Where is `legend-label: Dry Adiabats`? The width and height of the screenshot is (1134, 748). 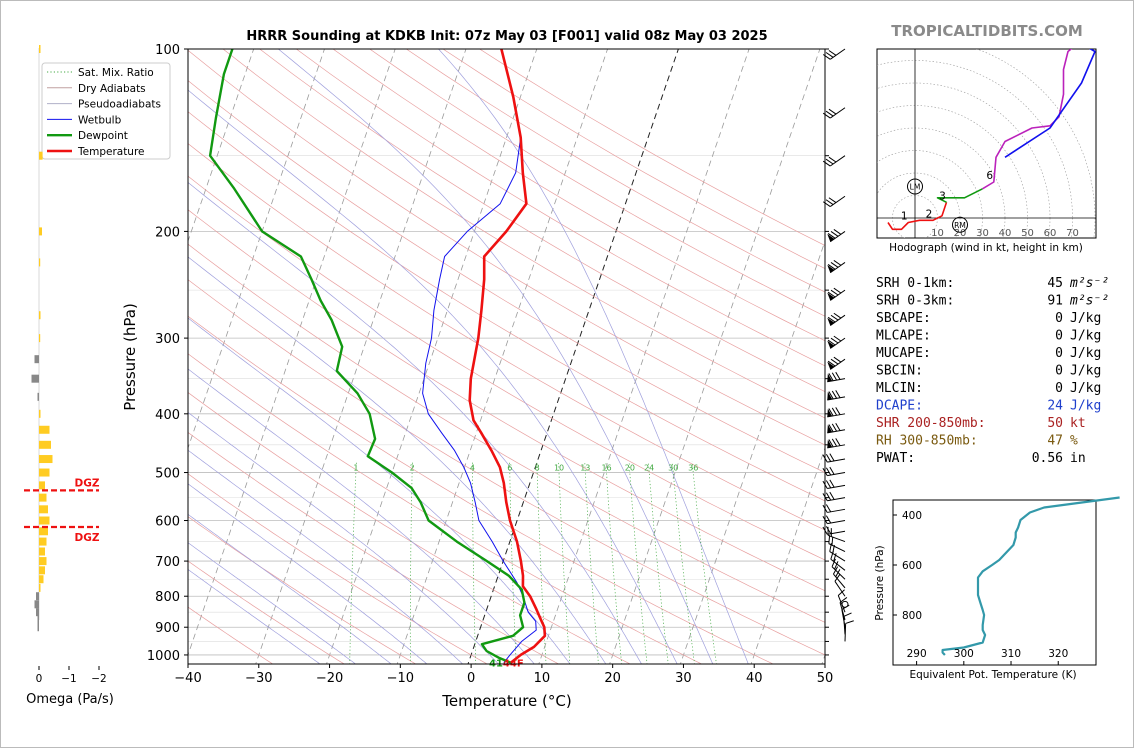 legend-label: Dry Adiabats is located at coordinates (112, 89).